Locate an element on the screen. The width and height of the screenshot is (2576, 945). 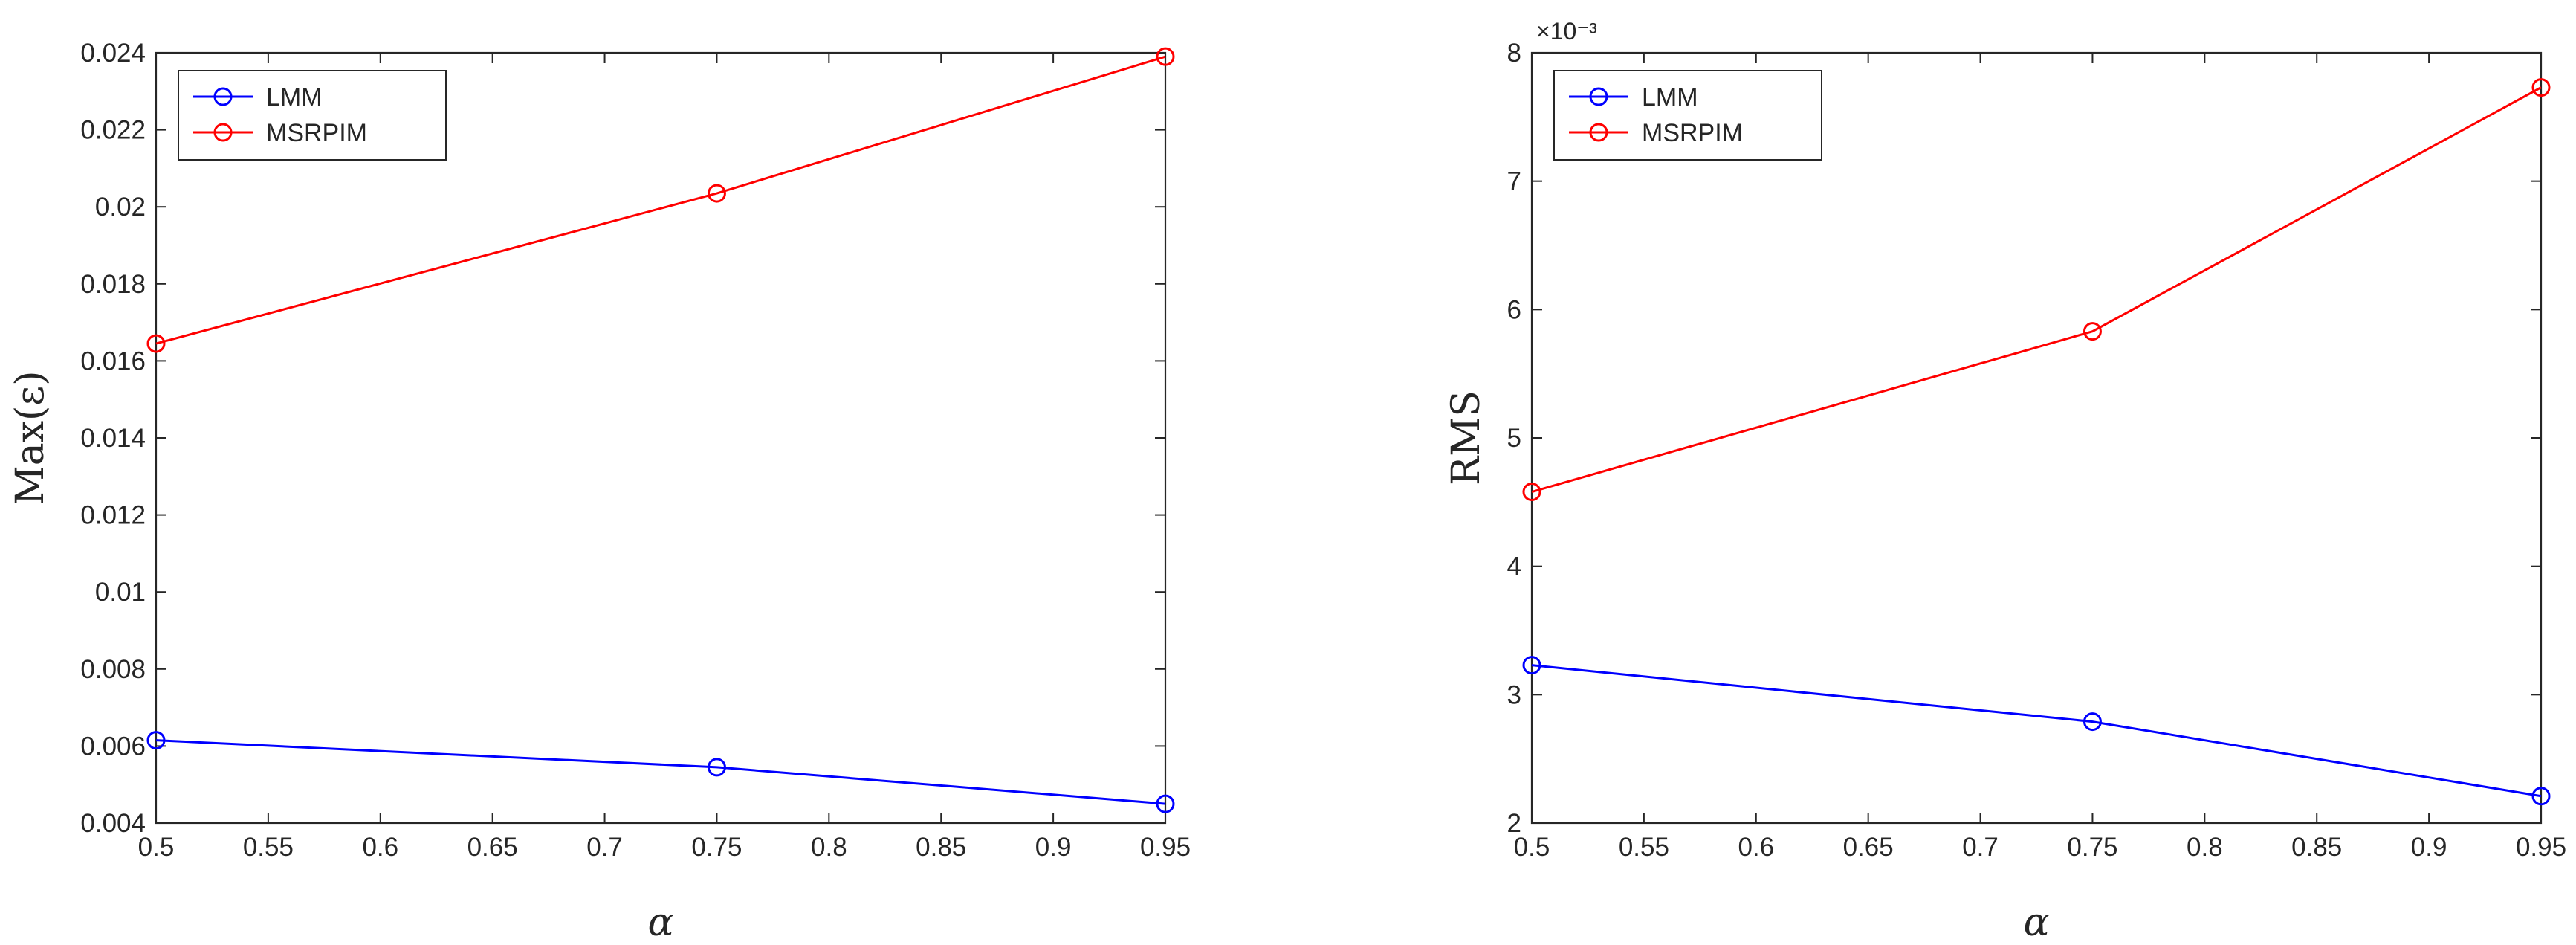
y-tick-label: 3 is located at coordinates (1514, 694).